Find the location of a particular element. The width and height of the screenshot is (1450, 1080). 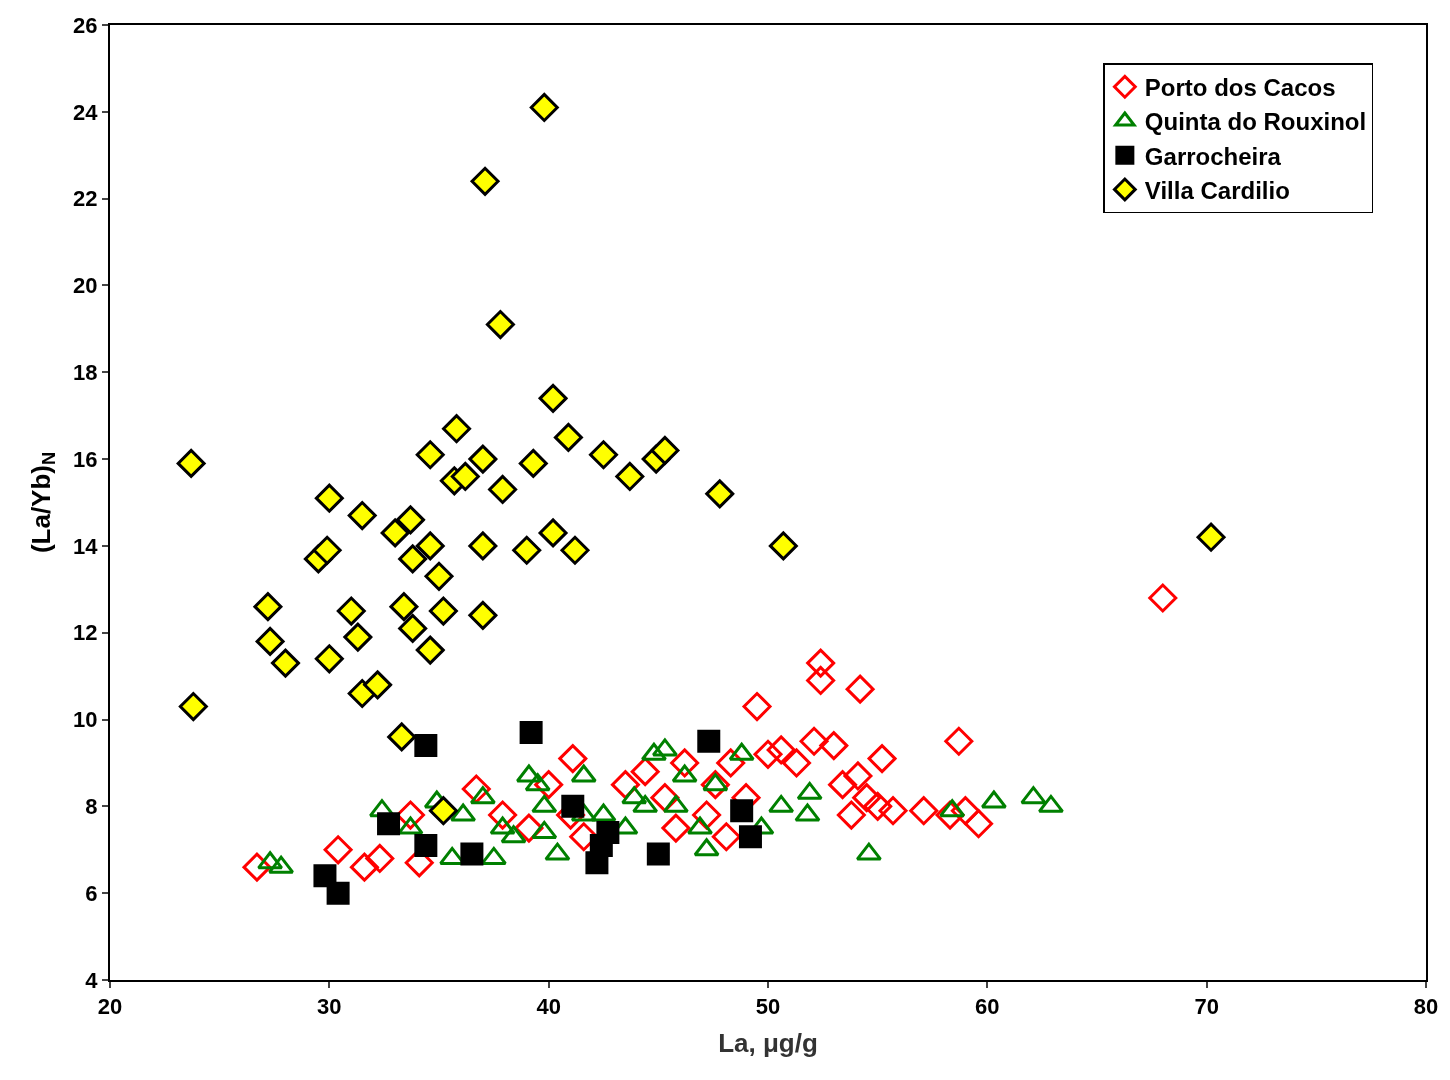

y-tick-label: 24 is located at coordinates (86, 112).